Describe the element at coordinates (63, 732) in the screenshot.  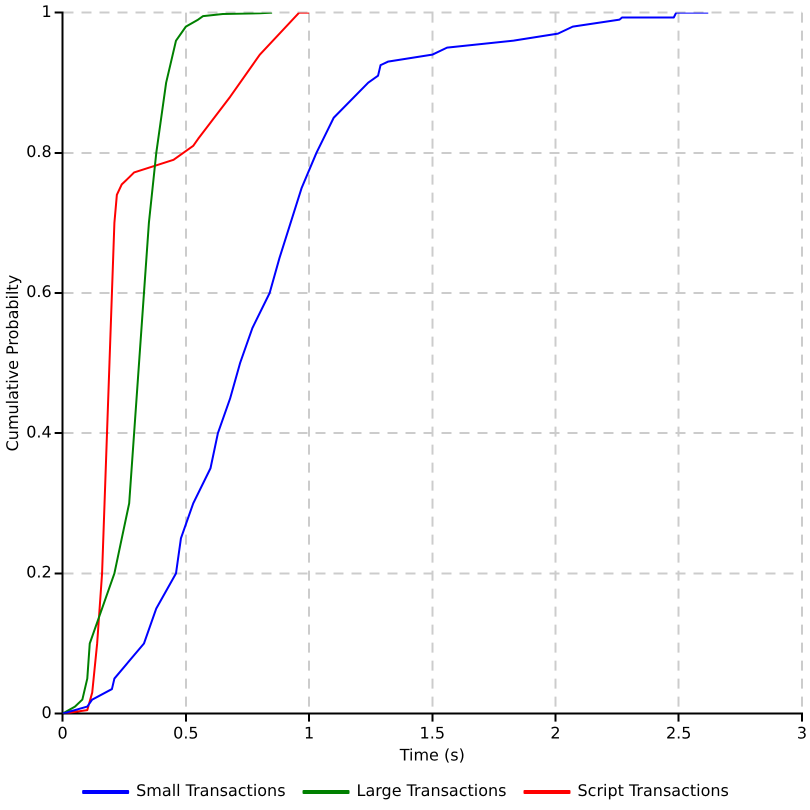
I see `x-tick-label: 0` at that location.